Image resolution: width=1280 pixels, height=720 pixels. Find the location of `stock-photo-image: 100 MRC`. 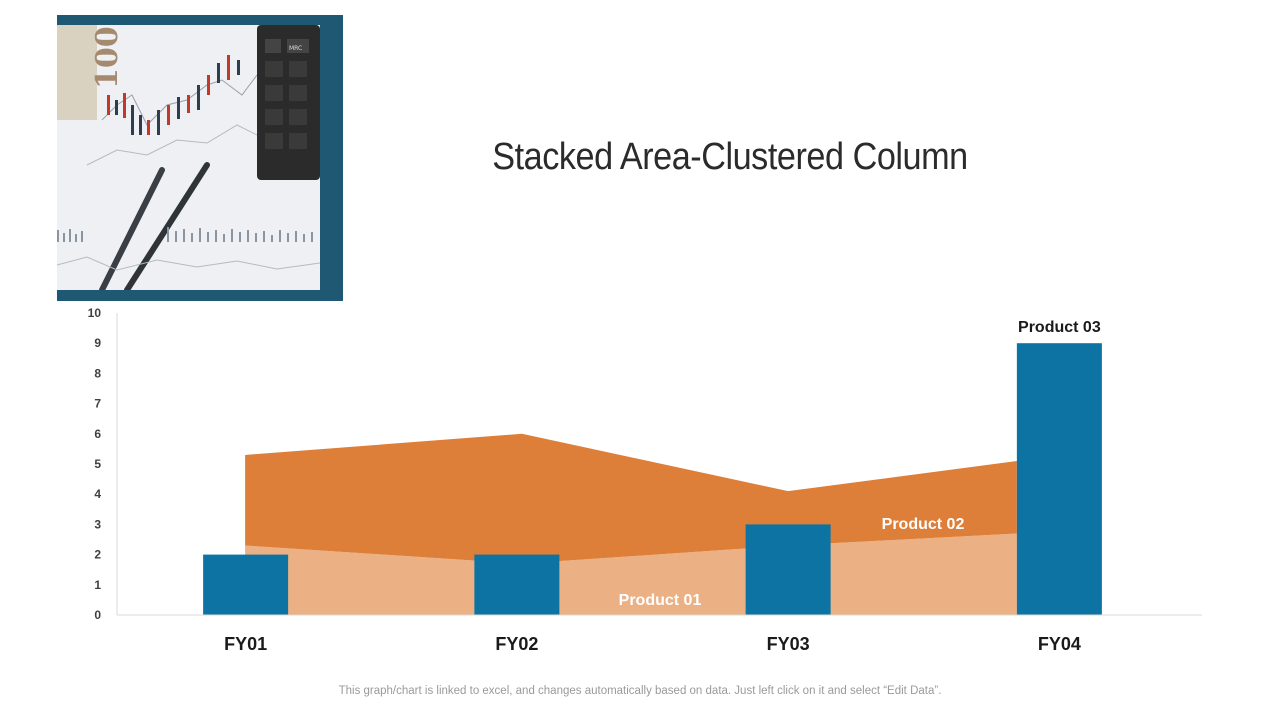

stock-photo-image: 100 MRC is located at coordinates (188, 157).